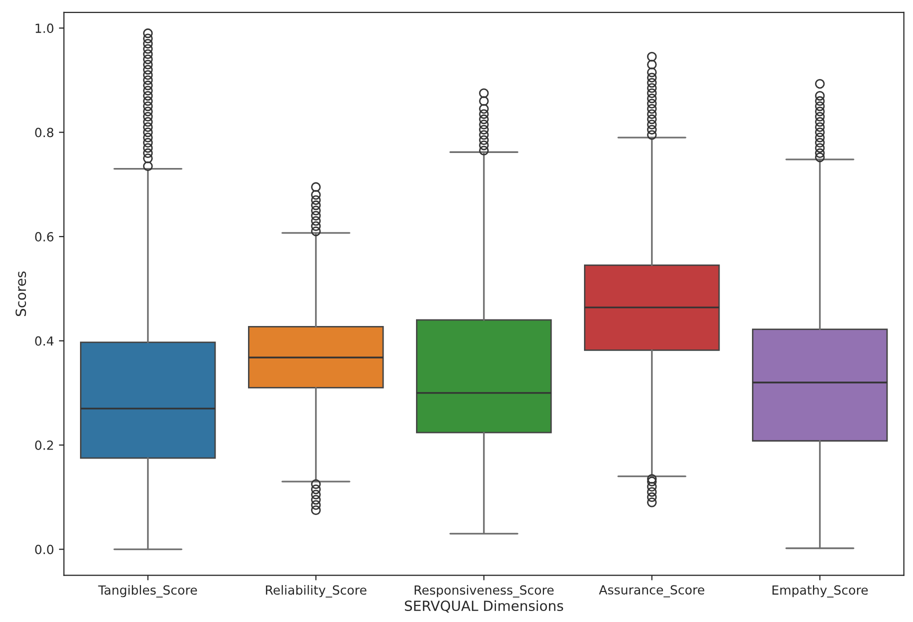  What do you see at coordinates (147, 591) in the screenshot?
I see `x-tick-label: Tangibles_Score` at bounding box center [147, 591].